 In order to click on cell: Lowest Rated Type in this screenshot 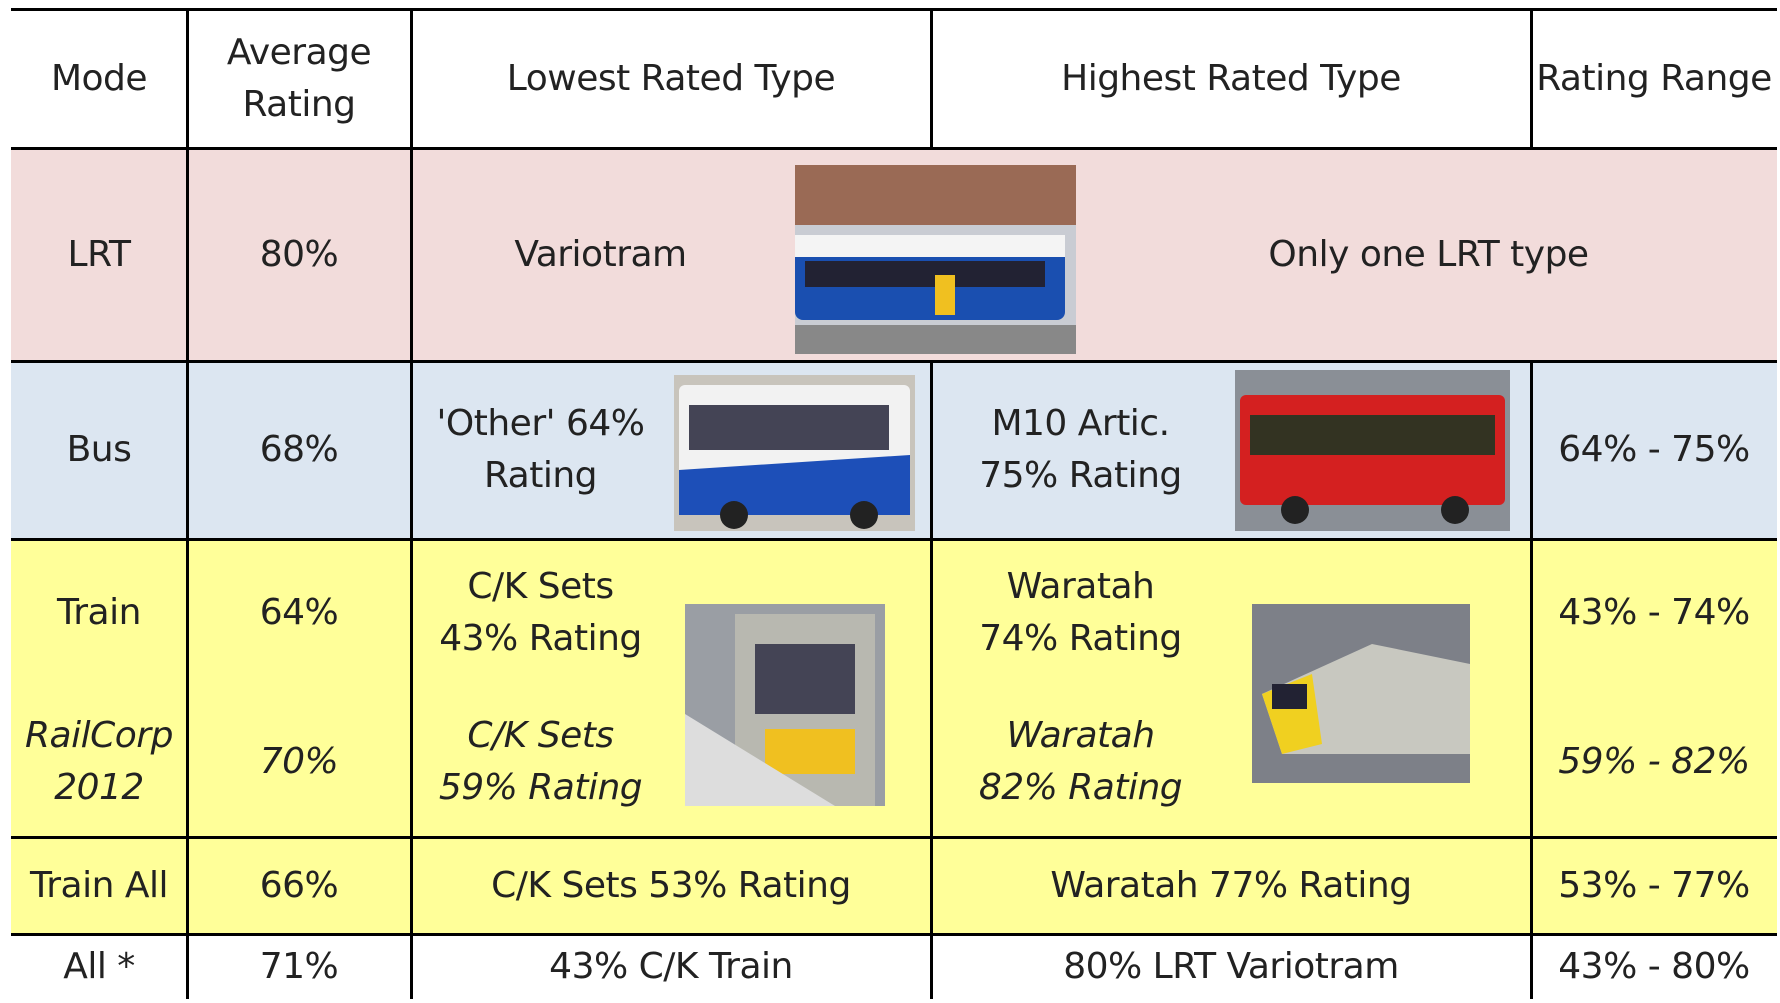, I will do `click(671, 78)`.